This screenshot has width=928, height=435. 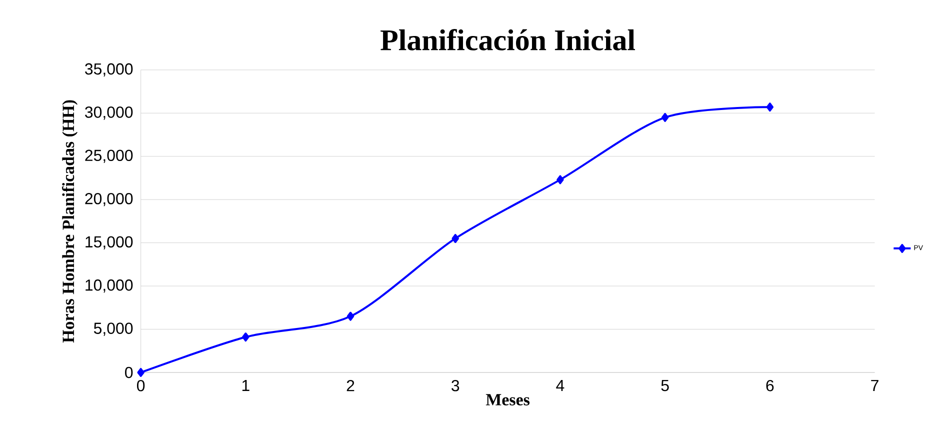 I want to click on x-tick-label: 0, so click(x=140, y=386).